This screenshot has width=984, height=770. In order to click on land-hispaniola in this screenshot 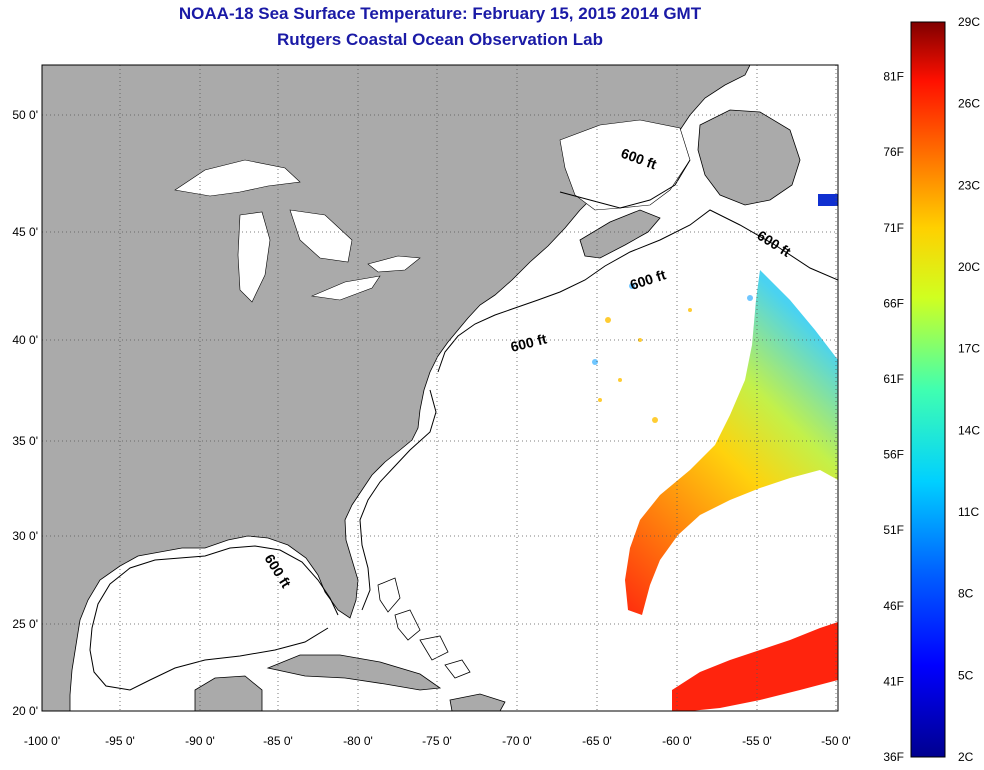, I will do `click(477, 702)`.